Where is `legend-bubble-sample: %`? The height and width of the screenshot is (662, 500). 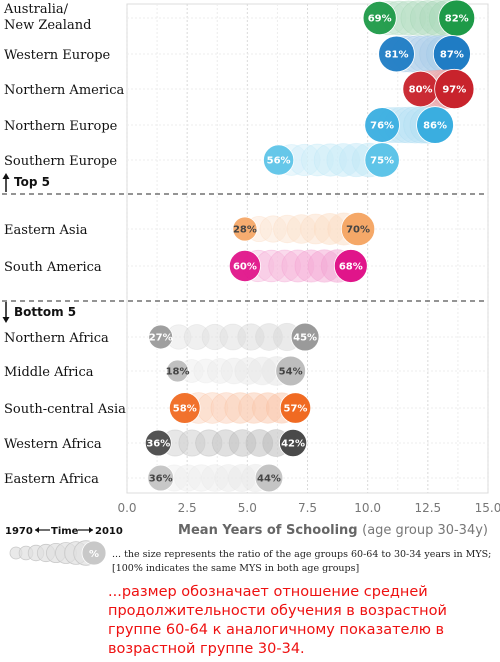
legend-bubble-sample: % is located at coordinates (58, 553).